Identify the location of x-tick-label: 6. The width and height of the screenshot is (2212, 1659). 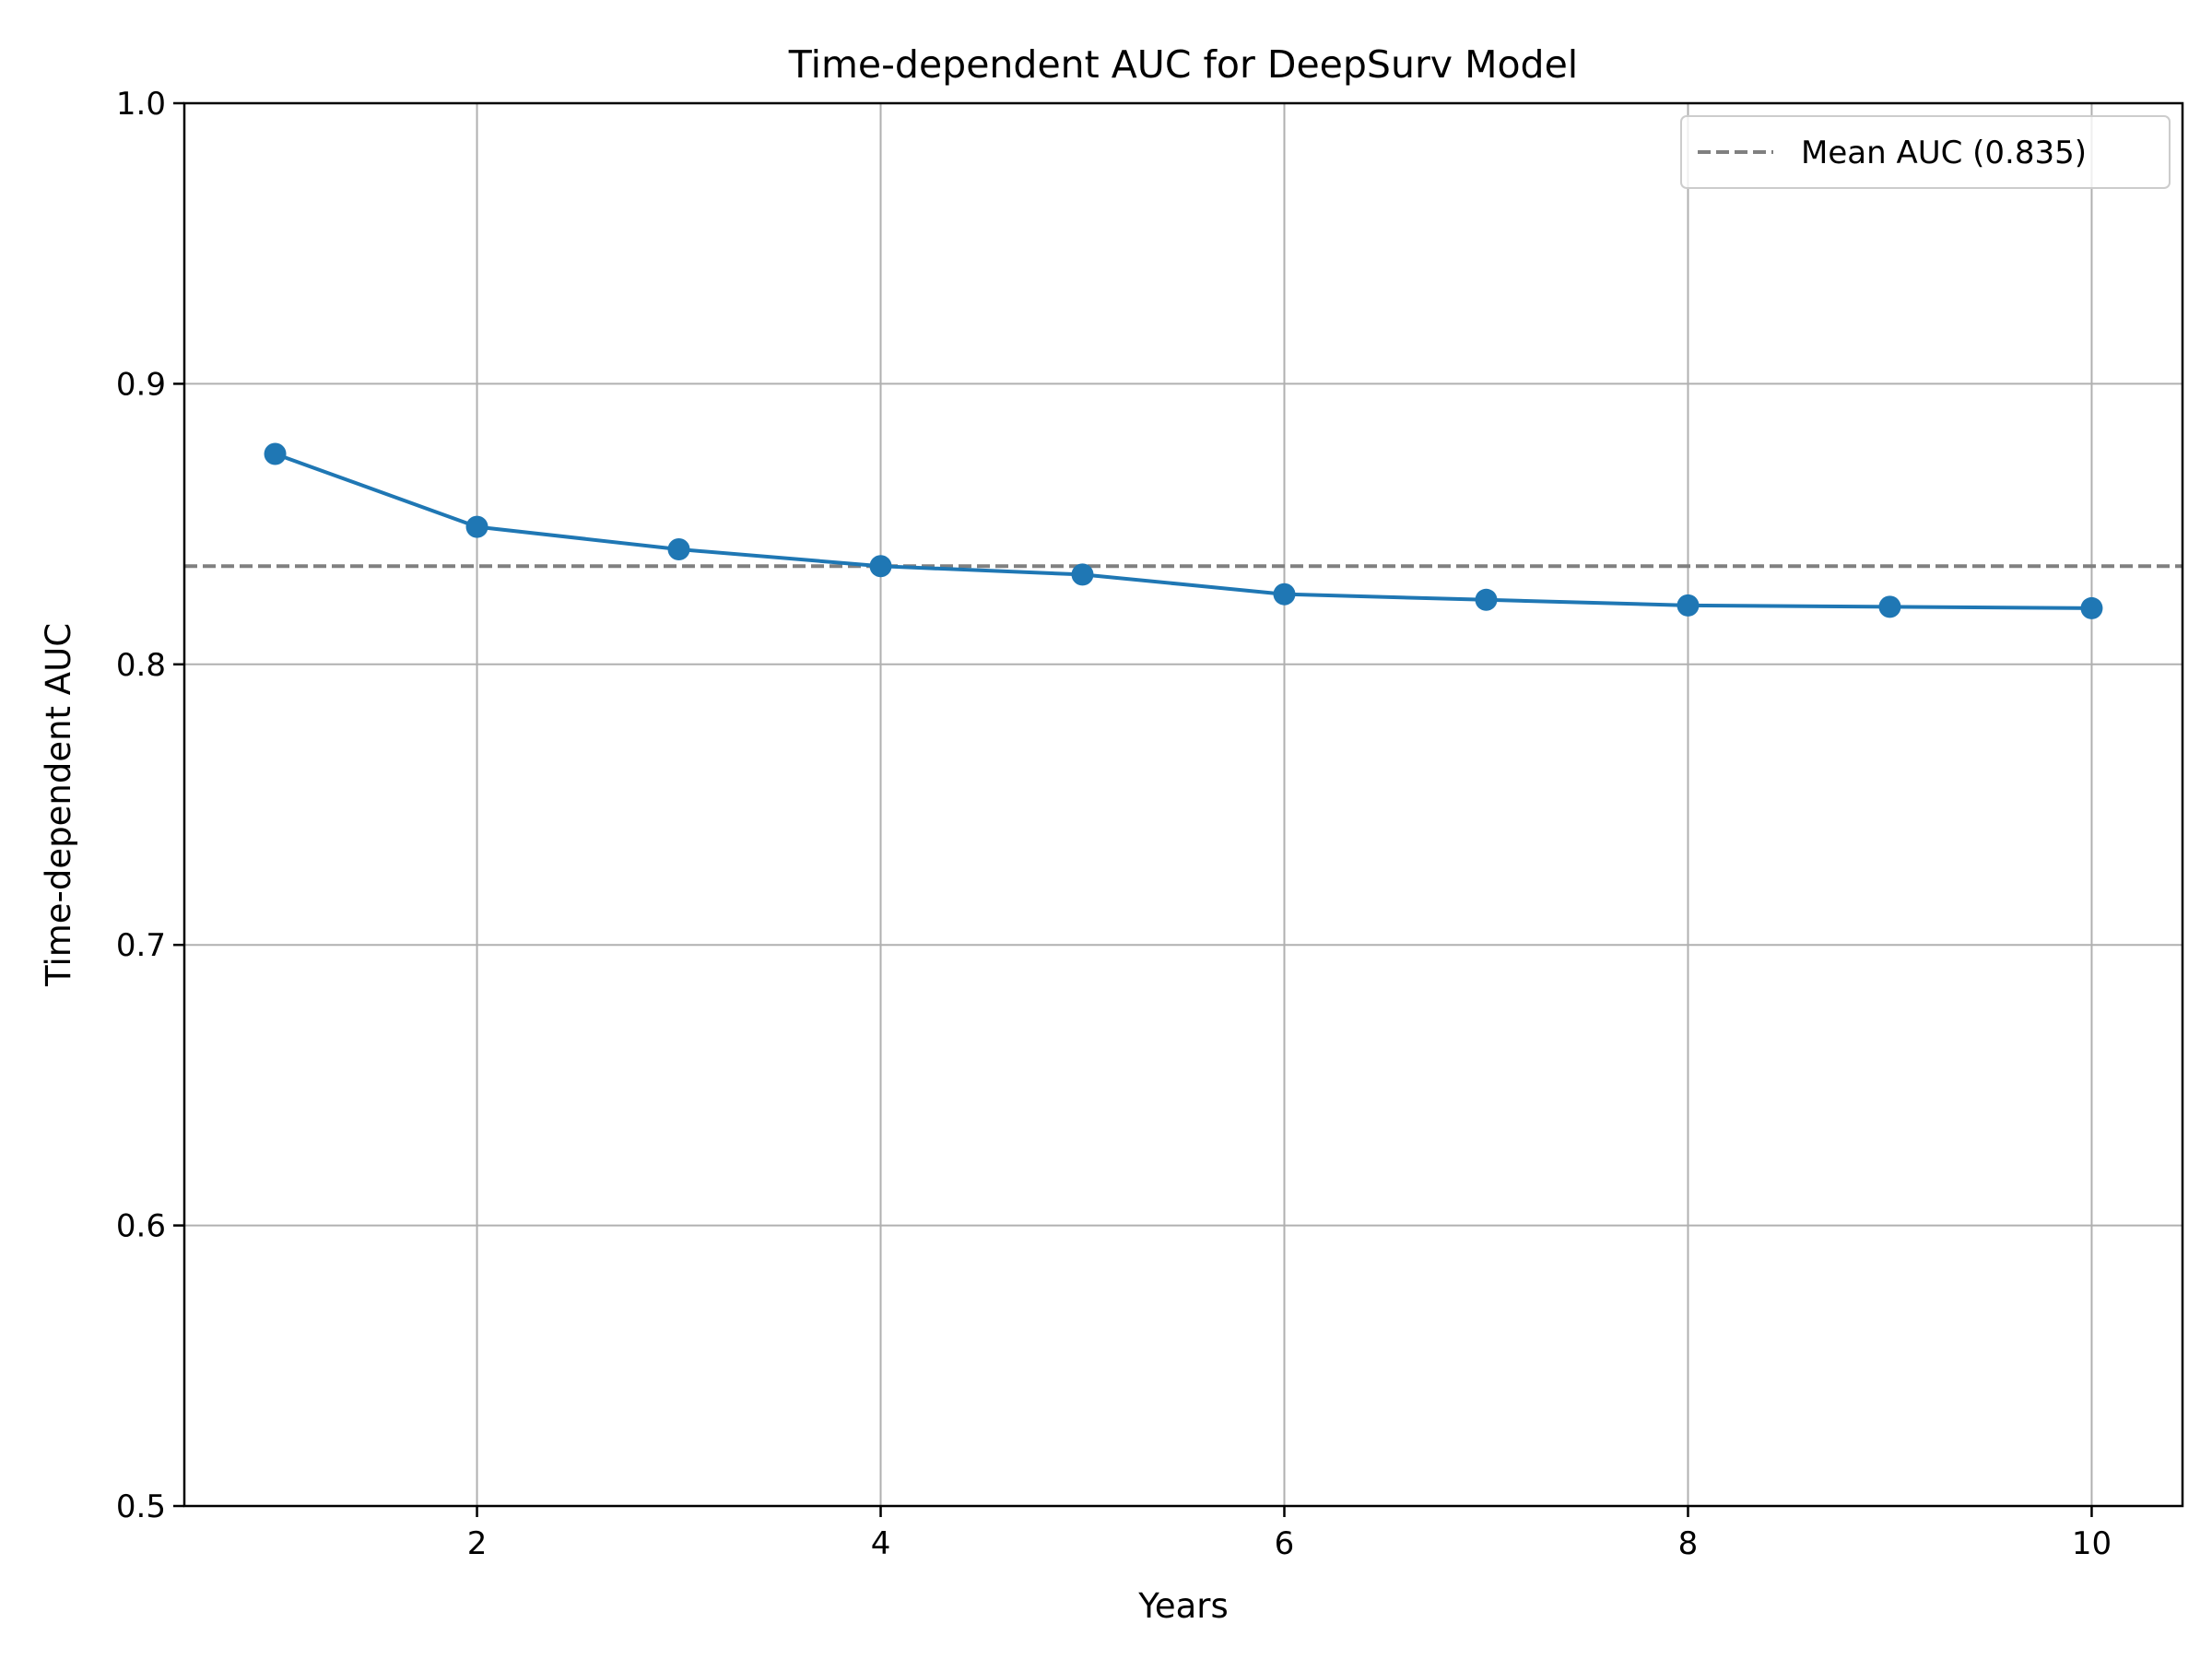
(1285, 1543).